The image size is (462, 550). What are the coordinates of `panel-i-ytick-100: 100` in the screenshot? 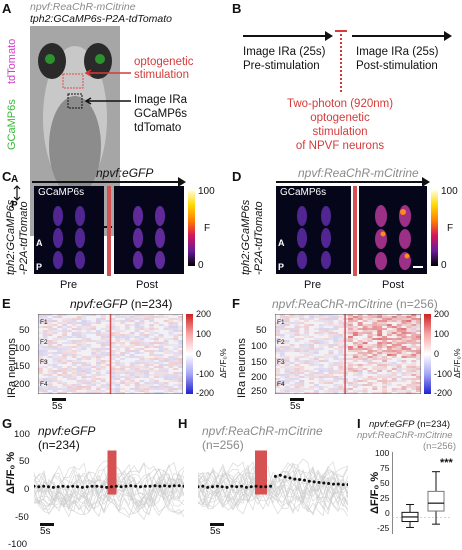 It's located at (382, 453).